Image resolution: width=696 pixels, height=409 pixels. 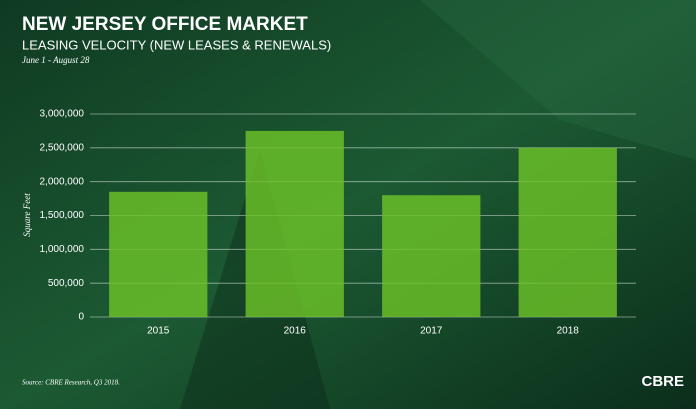 I want to click on x-tick-label: 2018, so click(x=568, y=331).